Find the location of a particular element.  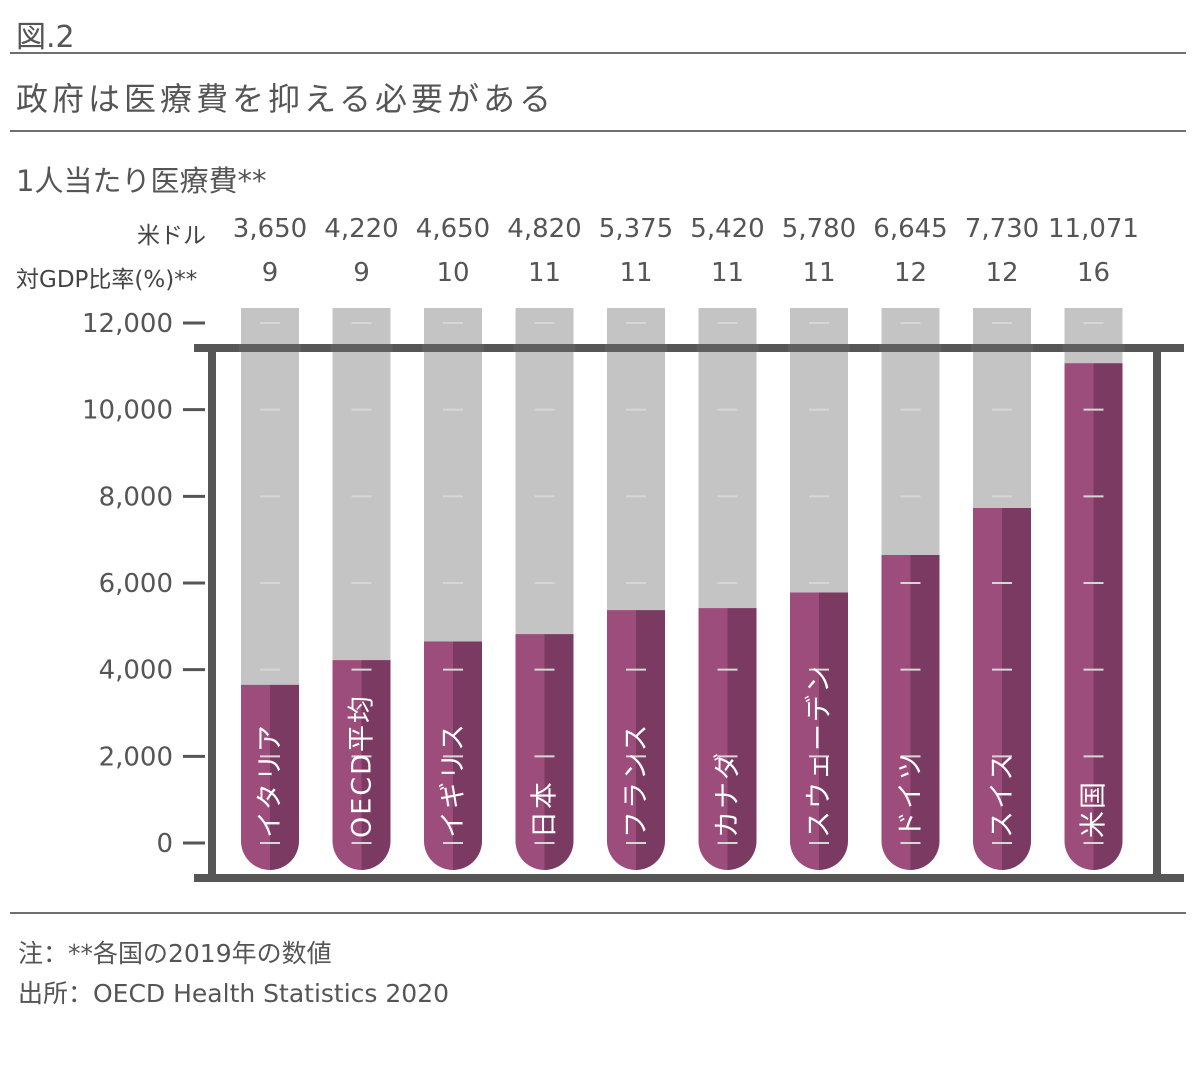

footnote-note: 注：**各国の2019年の数値 is located at coordinates (175, 953).